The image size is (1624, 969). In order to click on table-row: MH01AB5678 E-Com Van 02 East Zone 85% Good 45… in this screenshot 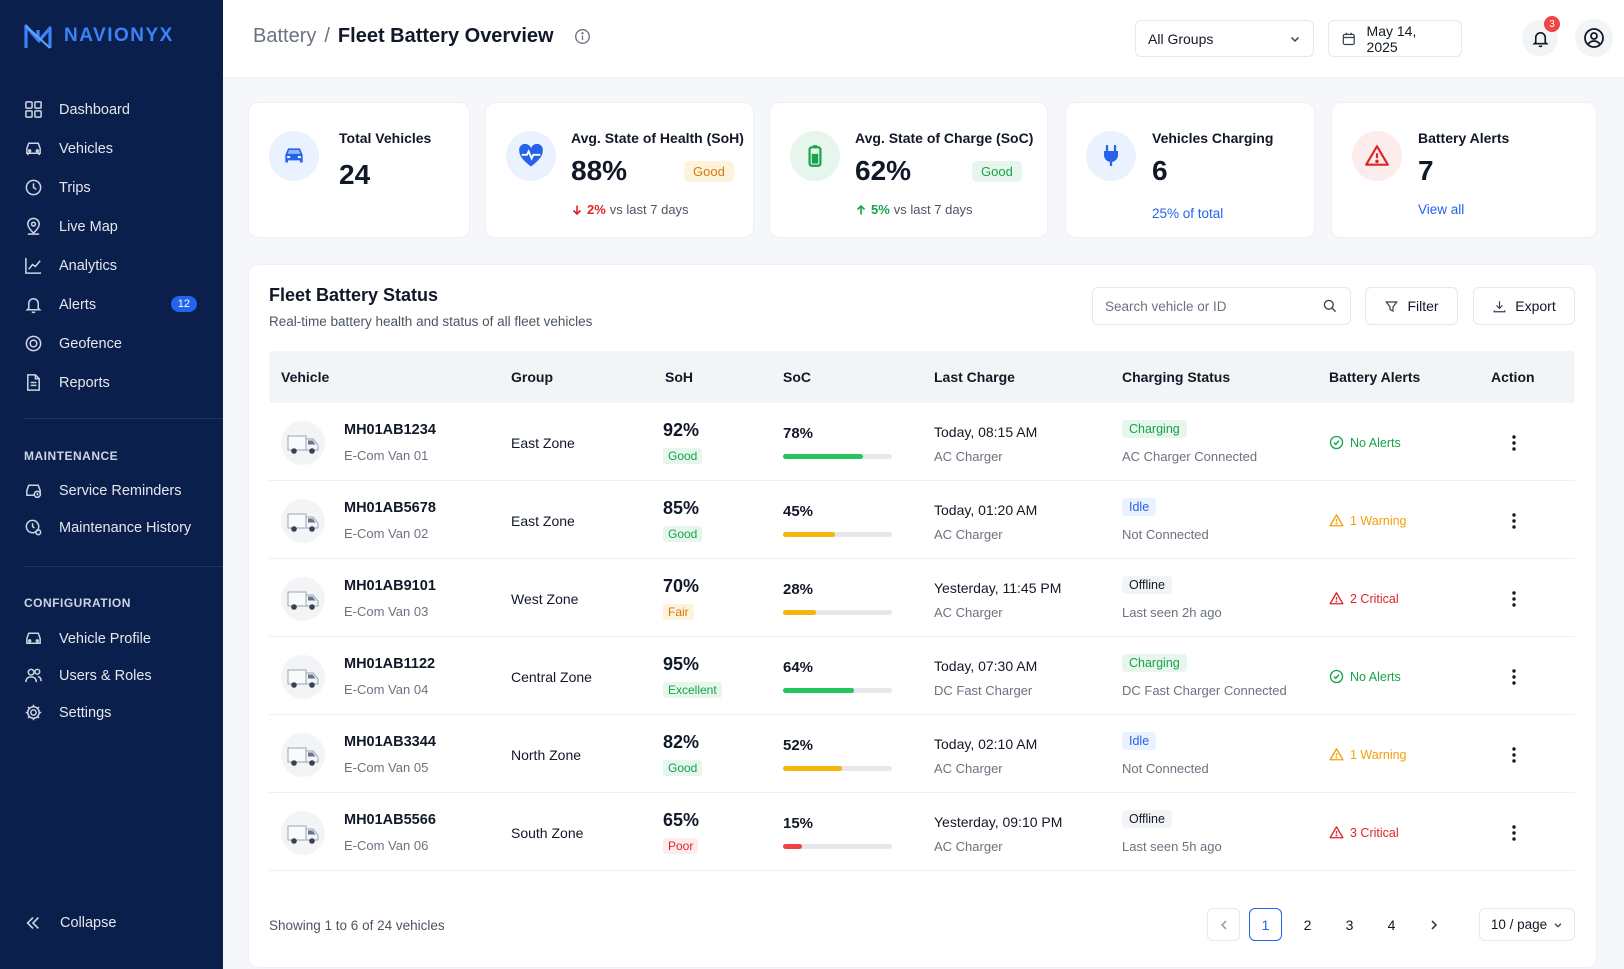, I will do `click(922, 520)`.